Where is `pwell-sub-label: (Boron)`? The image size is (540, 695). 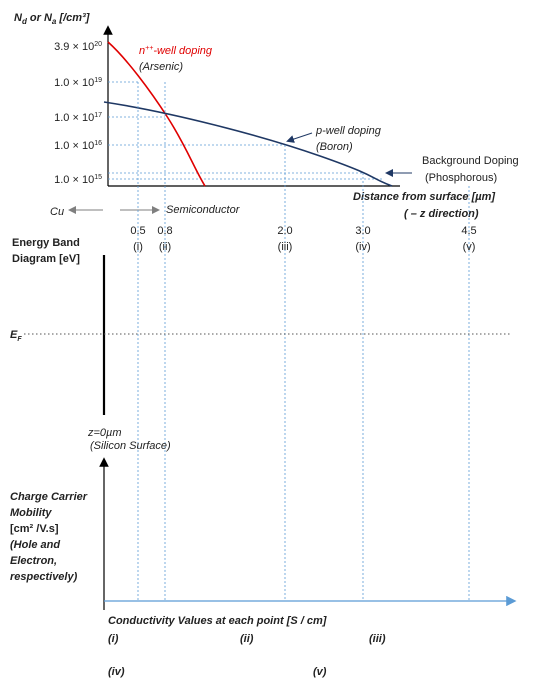 pwell-sub-label: (Boron) is located at coordinates (334, 147).